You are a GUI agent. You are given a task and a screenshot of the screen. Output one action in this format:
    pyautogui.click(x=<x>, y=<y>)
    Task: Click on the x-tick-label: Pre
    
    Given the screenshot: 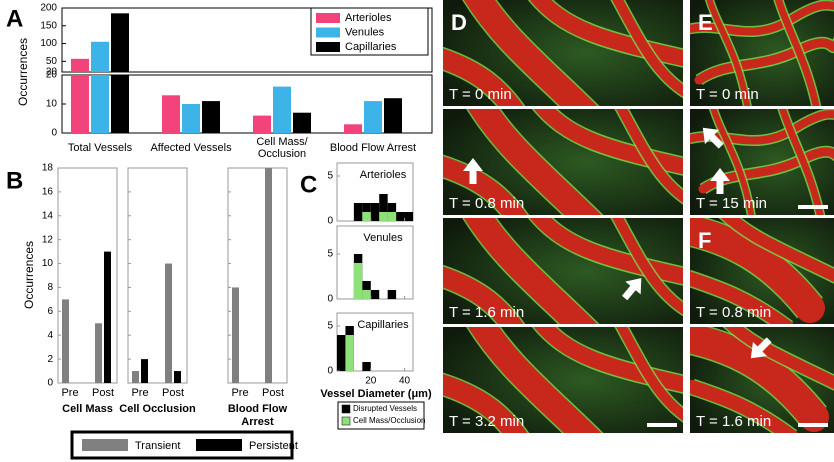 What is the action you would take?
    pyautogui.click(x=139, y=393)
    